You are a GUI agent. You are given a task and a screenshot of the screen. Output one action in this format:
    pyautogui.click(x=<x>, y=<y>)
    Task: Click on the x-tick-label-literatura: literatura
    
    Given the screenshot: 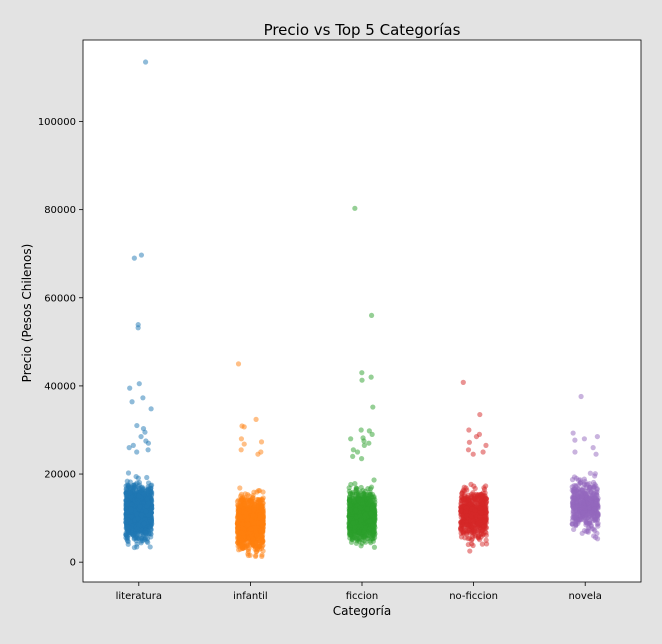 What is the action you would take?
    pyautogui.click(x=139, y=596)
    